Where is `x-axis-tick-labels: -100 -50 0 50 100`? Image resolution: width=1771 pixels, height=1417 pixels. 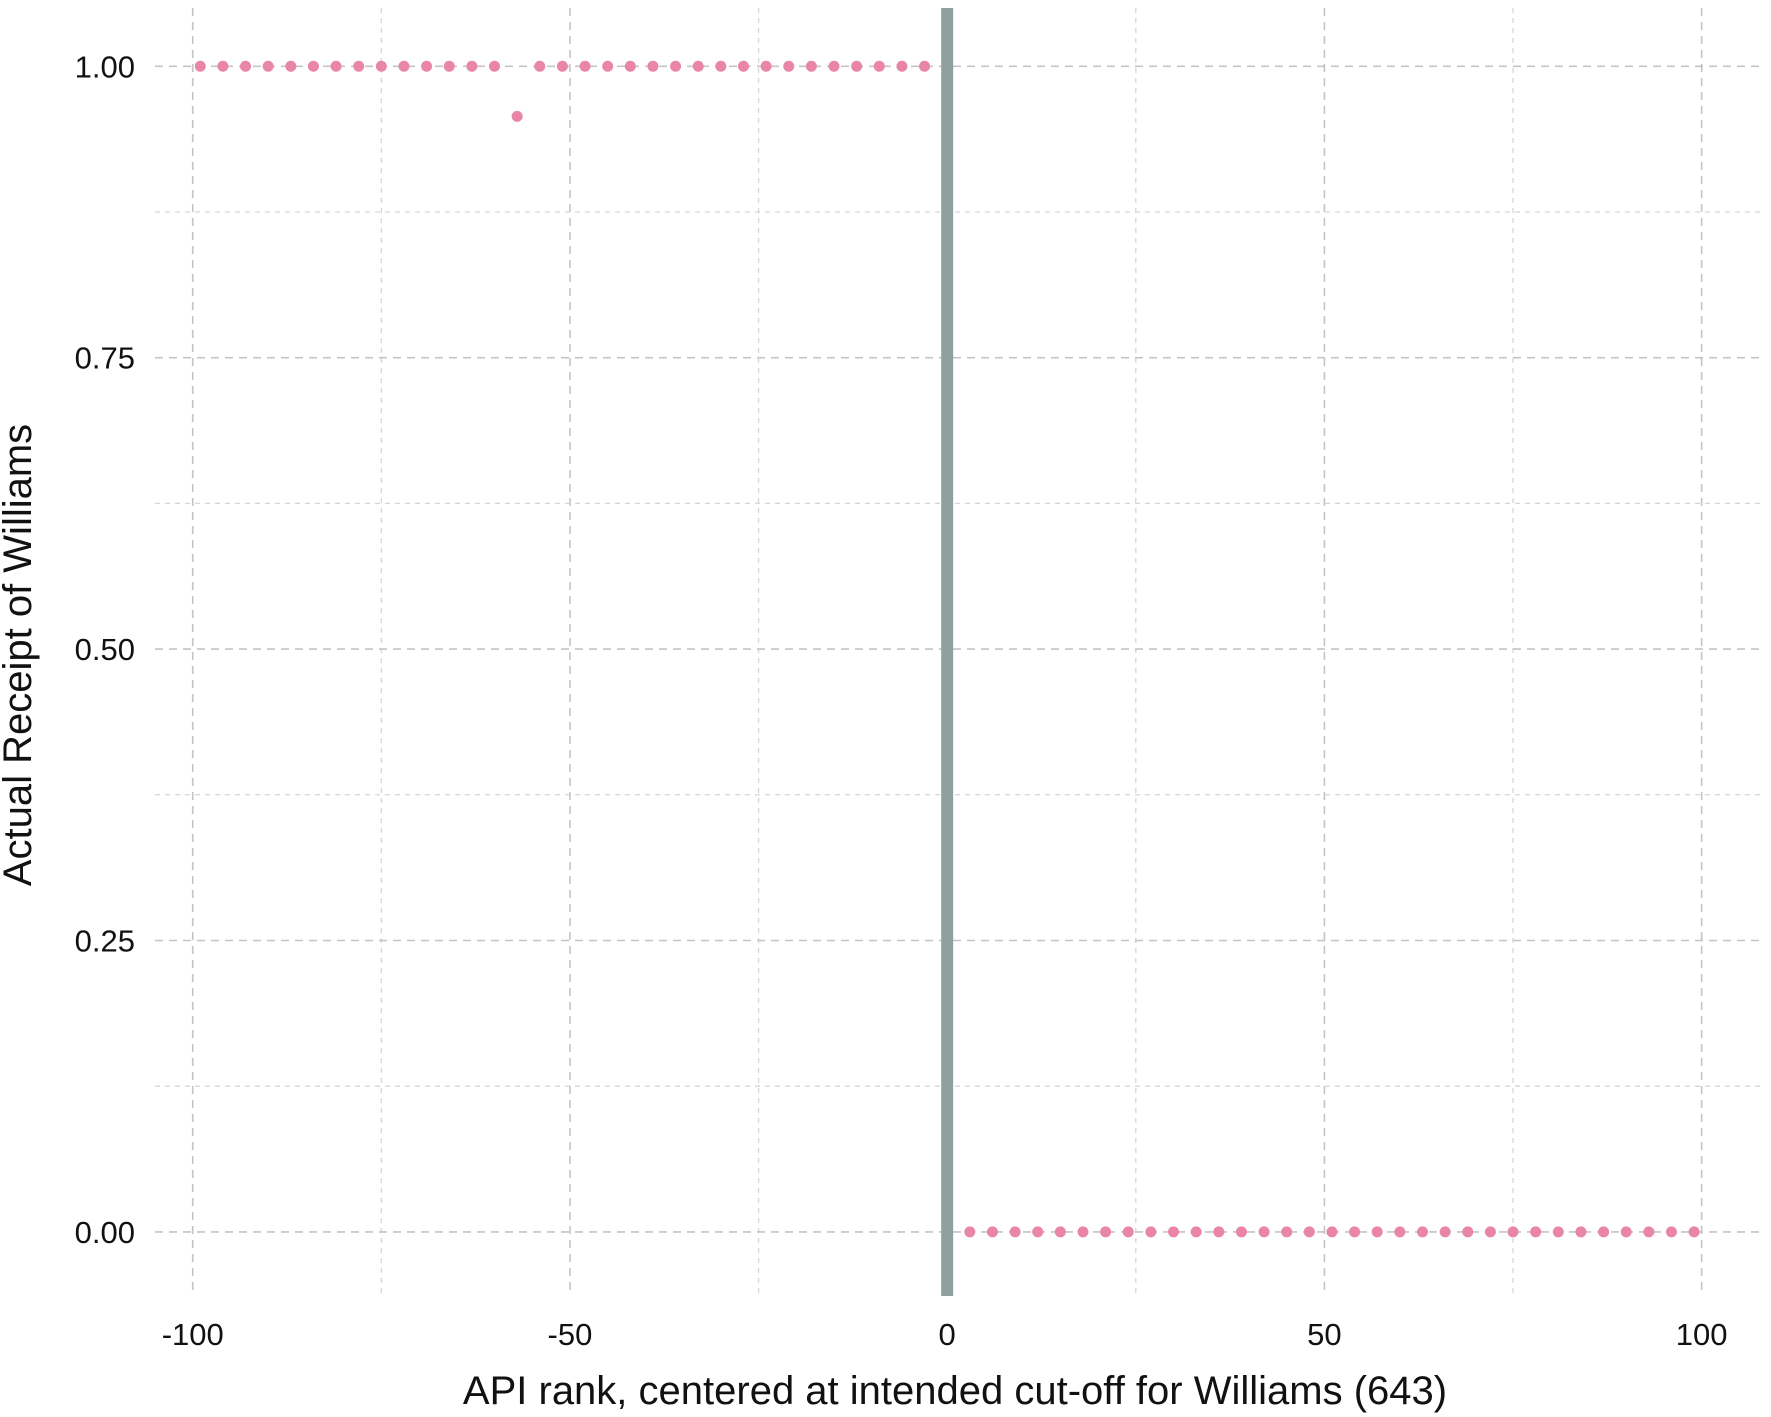
x-axis-tick-labels: -100 -50 0 50 100 is located at coordinates (945, 1334).